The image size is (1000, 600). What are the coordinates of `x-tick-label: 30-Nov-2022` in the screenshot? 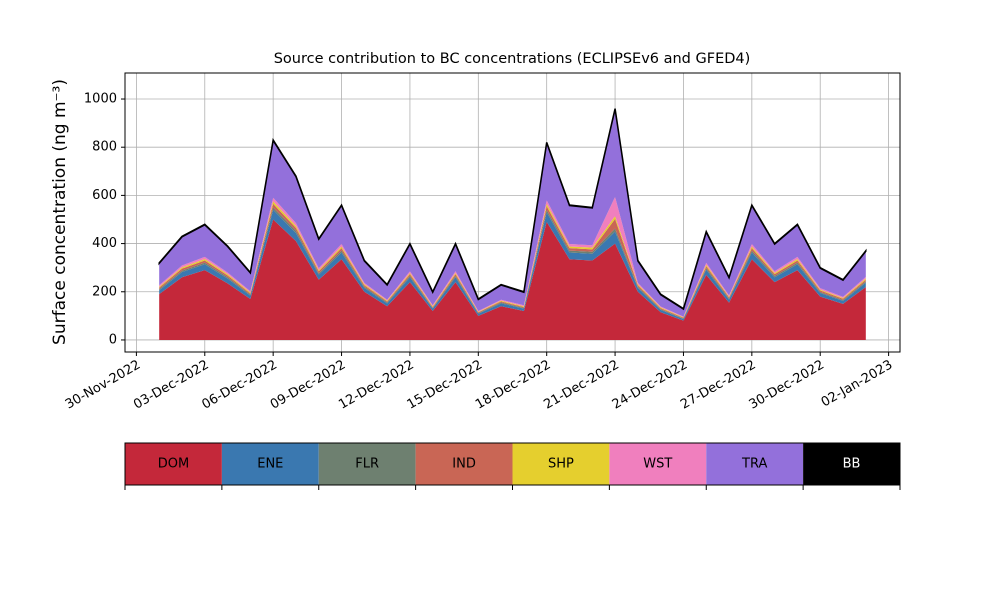 It's located at (103, 385).